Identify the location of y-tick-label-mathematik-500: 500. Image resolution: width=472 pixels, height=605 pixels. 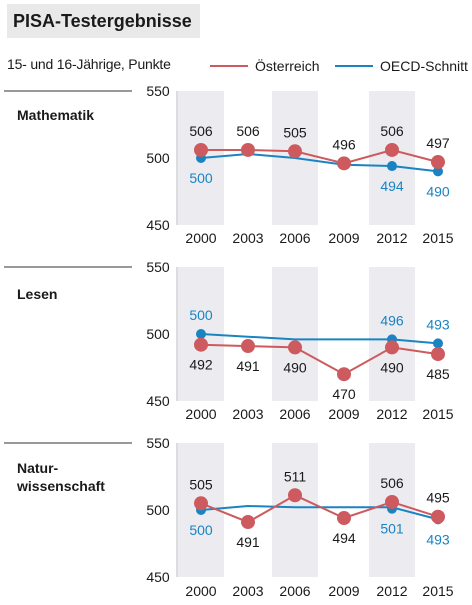
(158, 158).